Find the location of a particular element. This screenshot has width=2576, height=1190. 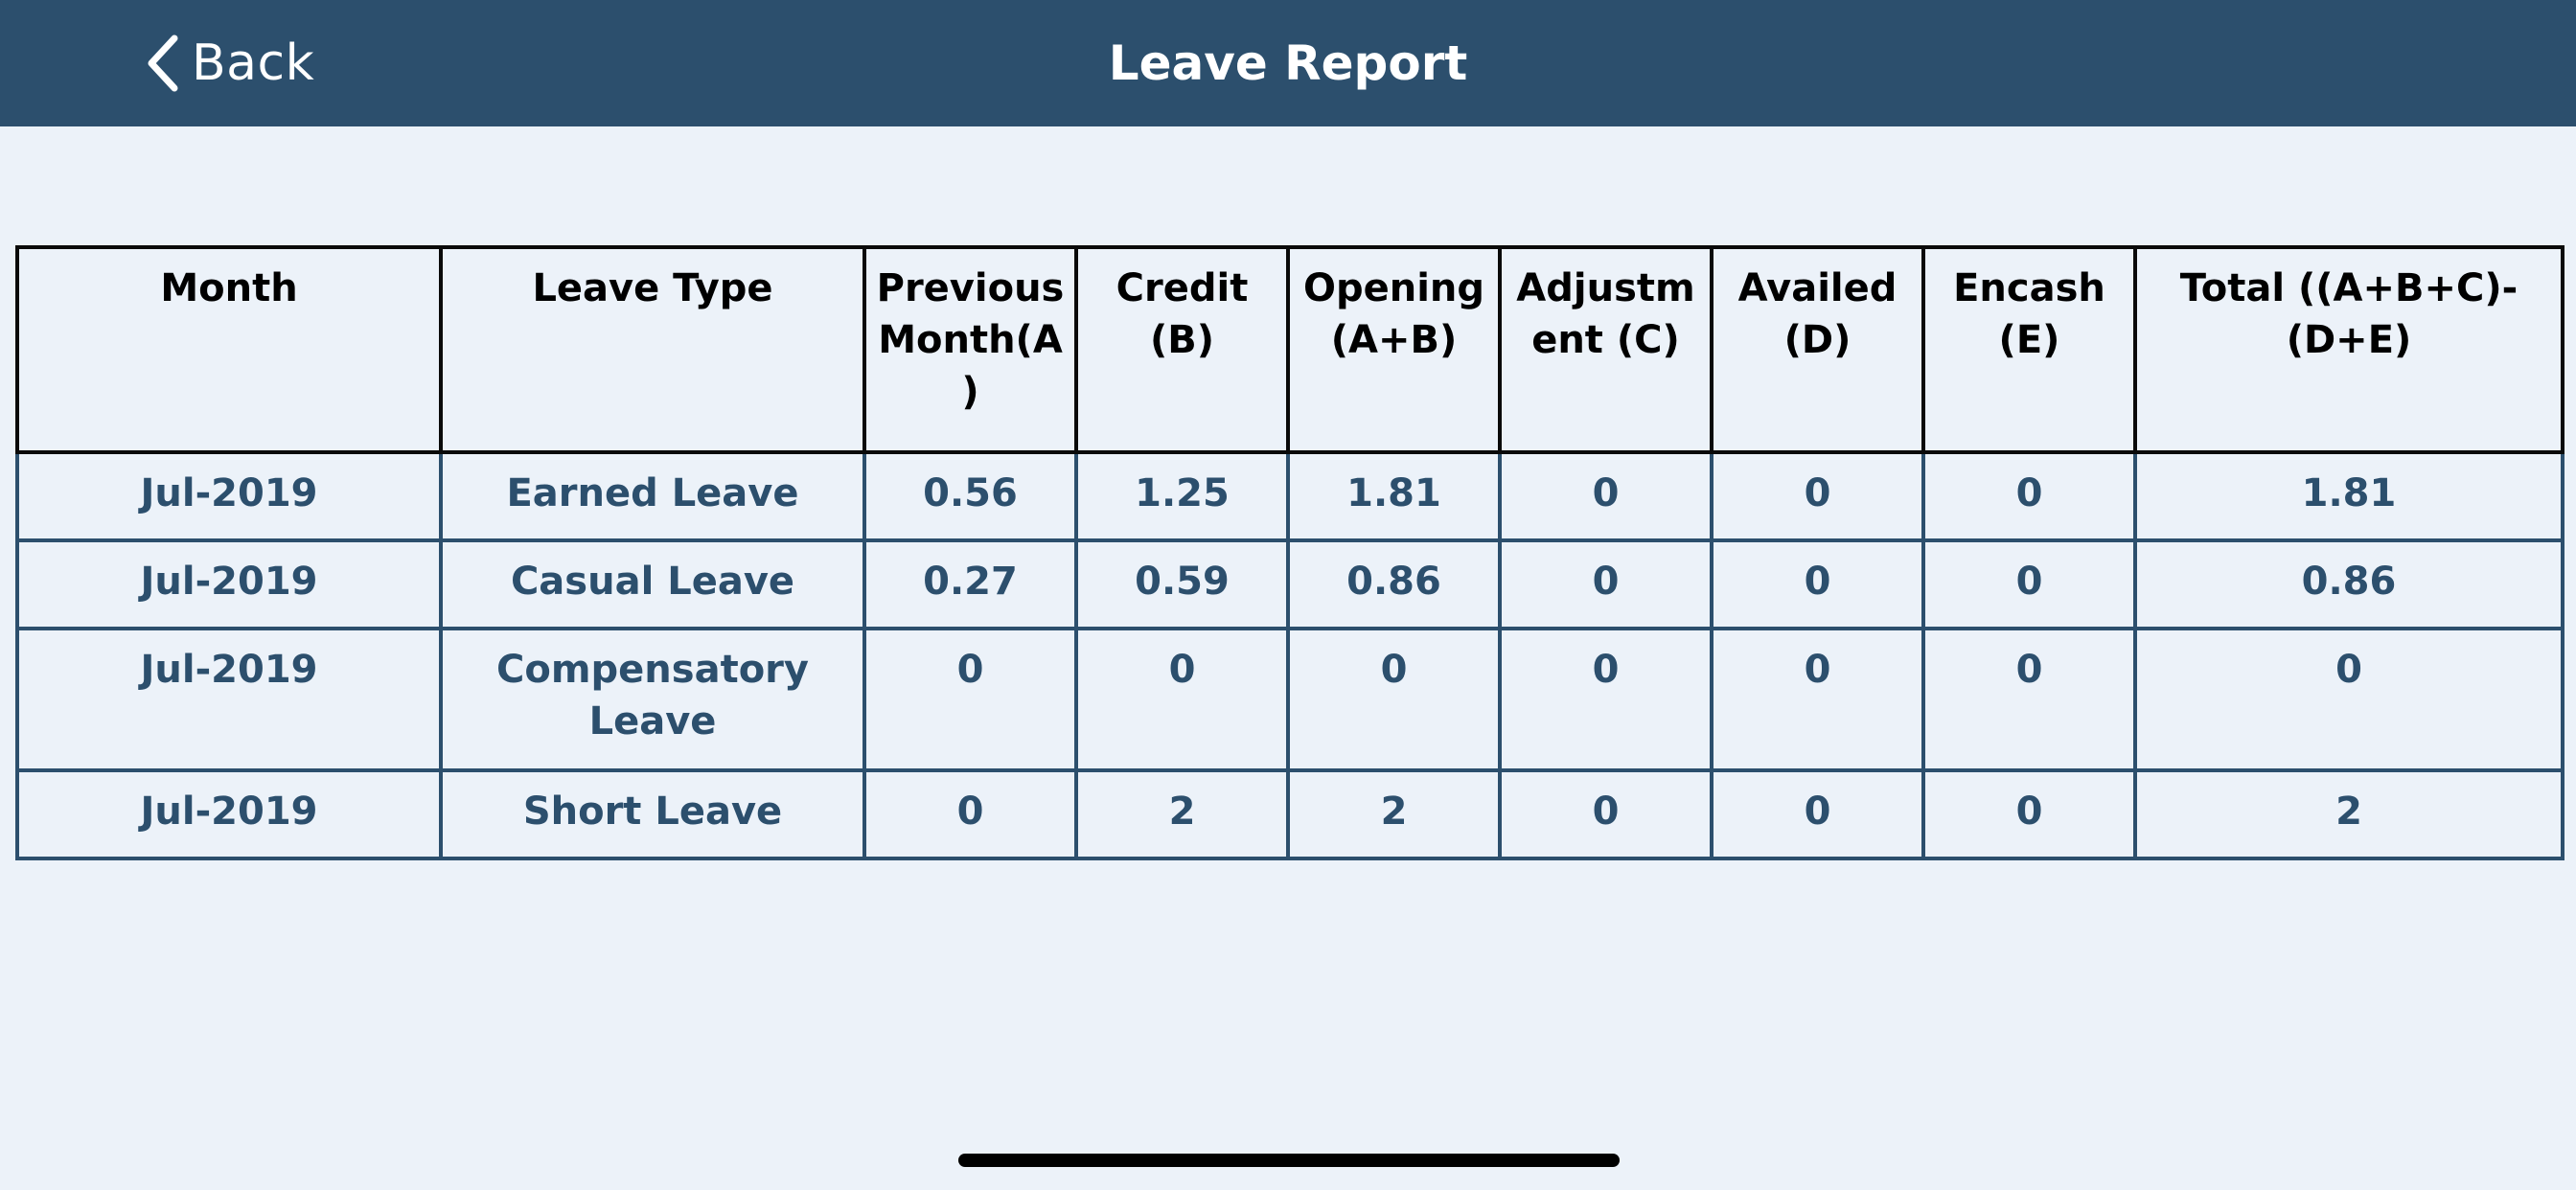

cell-credit: 1.25 is located at coordinates (1182, 496).